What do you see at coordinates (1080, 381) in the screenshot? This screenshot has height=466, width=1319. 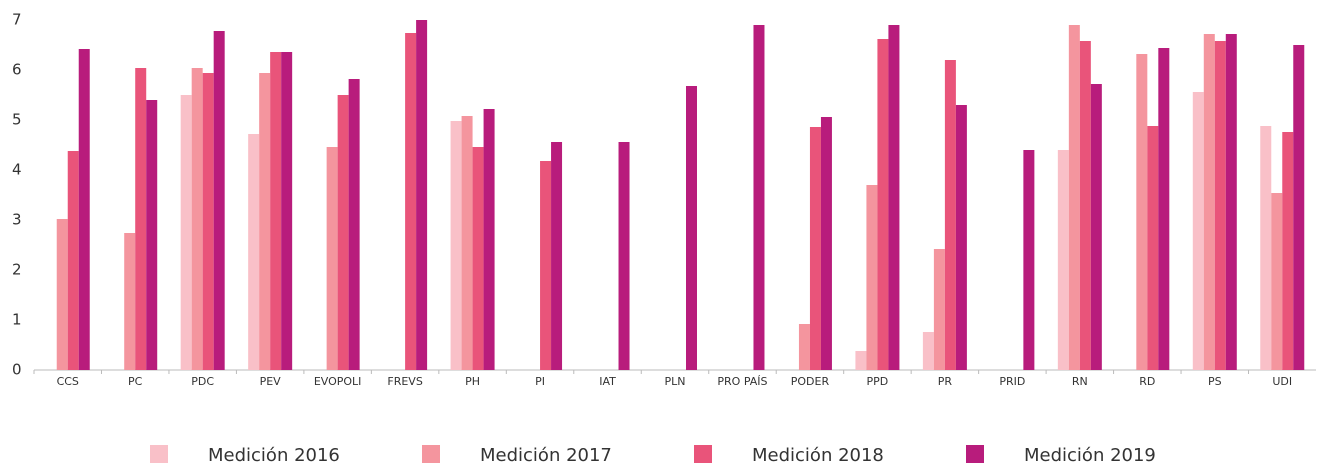 I see `x-tick-label: RN` at bounding box center [1080, 381].